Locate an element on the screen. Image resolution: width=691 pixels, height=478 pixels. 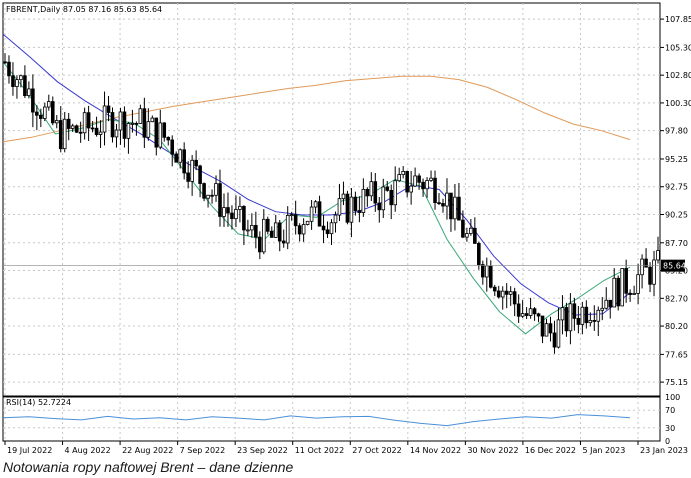
rsi-panel-frame is located at coordinates (331, 419).